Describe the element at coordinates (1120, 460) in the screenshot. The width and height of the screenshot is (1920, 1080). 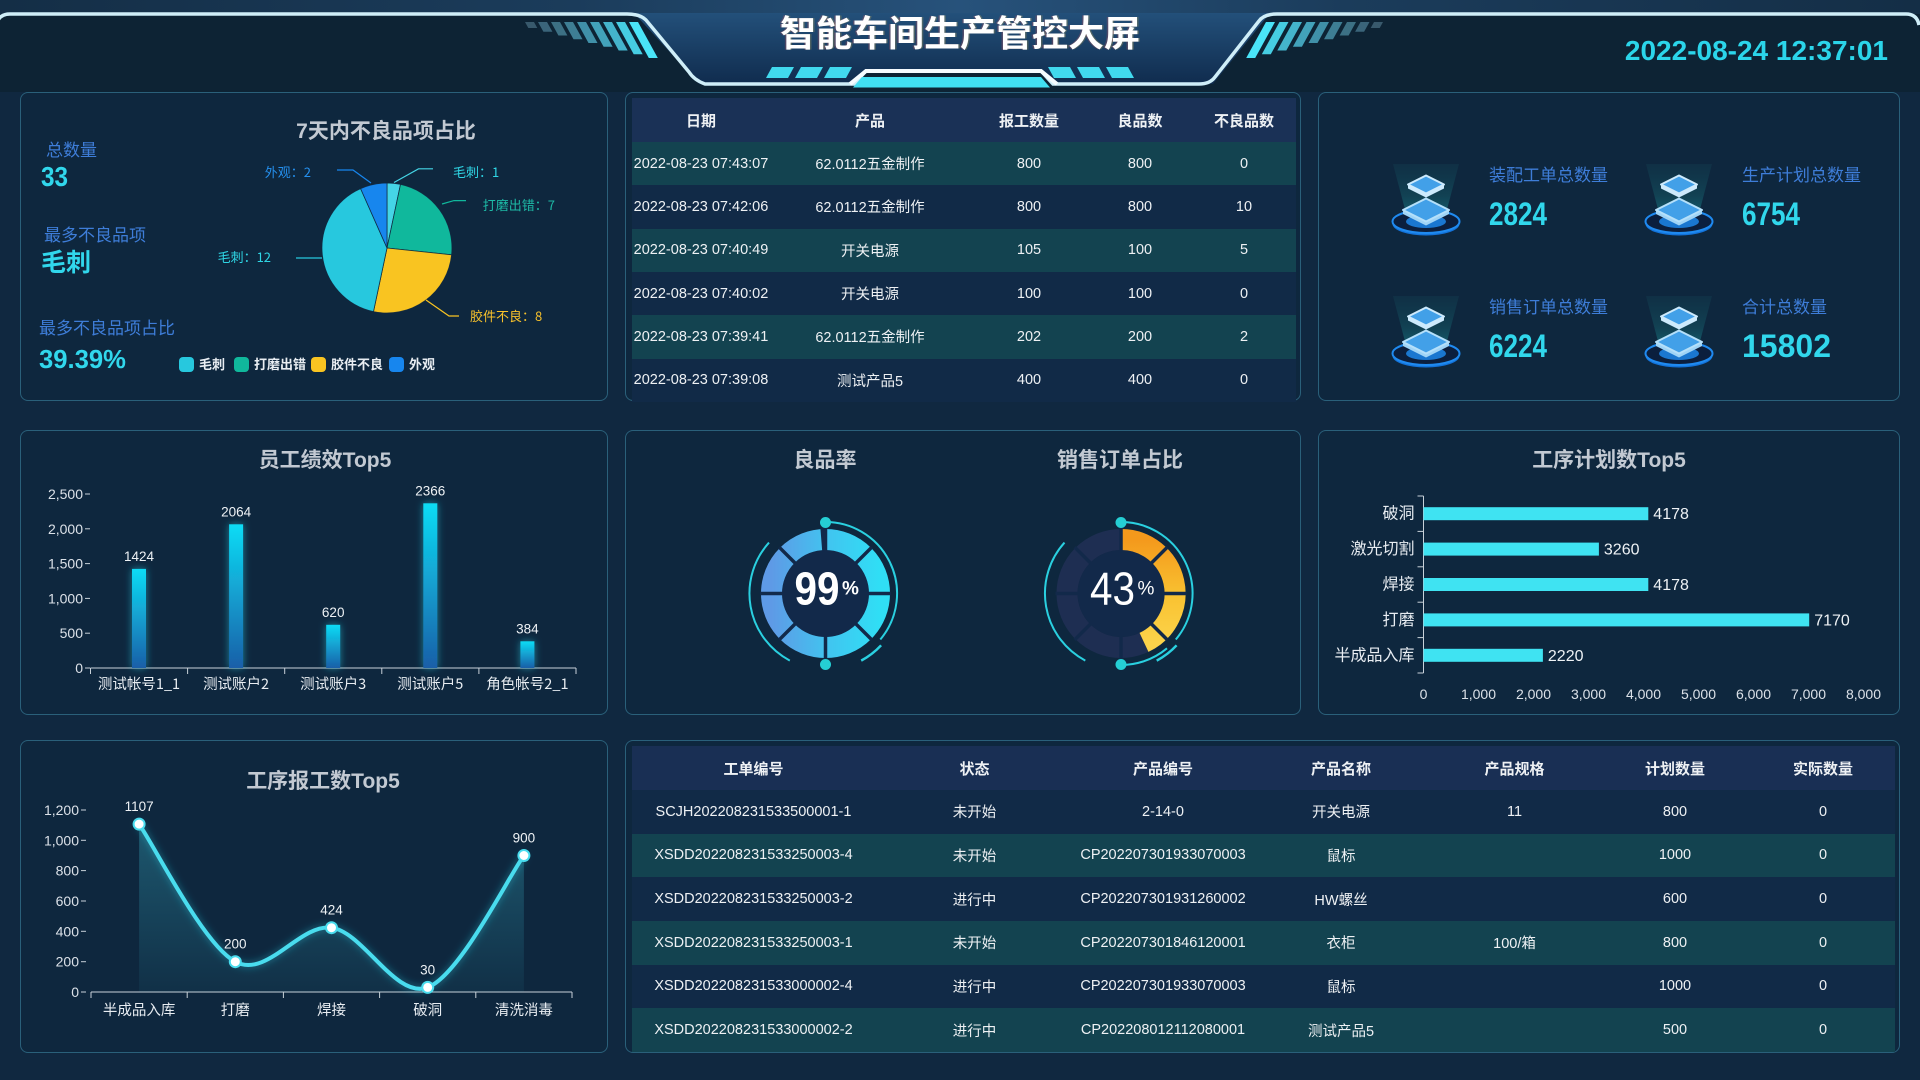
I see `svg-text: 销售订单占比` at that location.